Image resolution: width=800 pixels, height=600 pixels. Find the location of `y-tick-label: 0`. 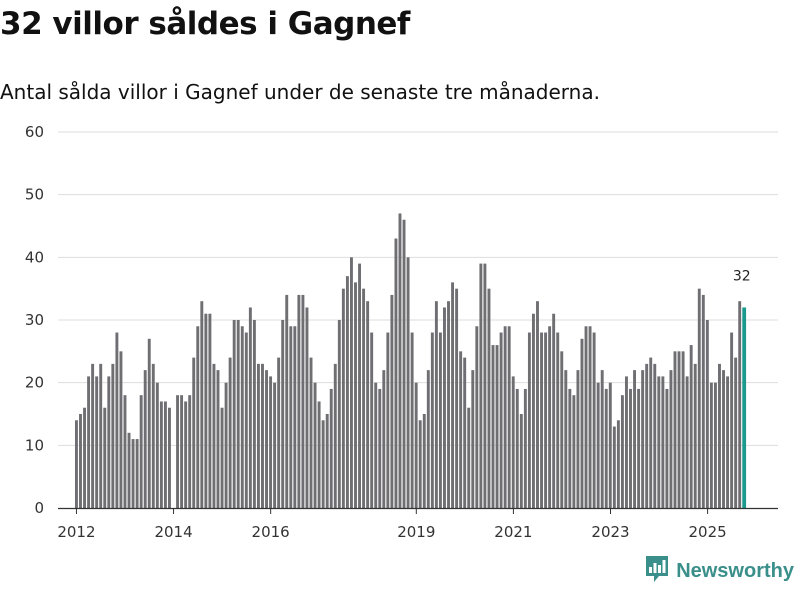

y-tick-label: 0 is located at coordinates (39, 508).